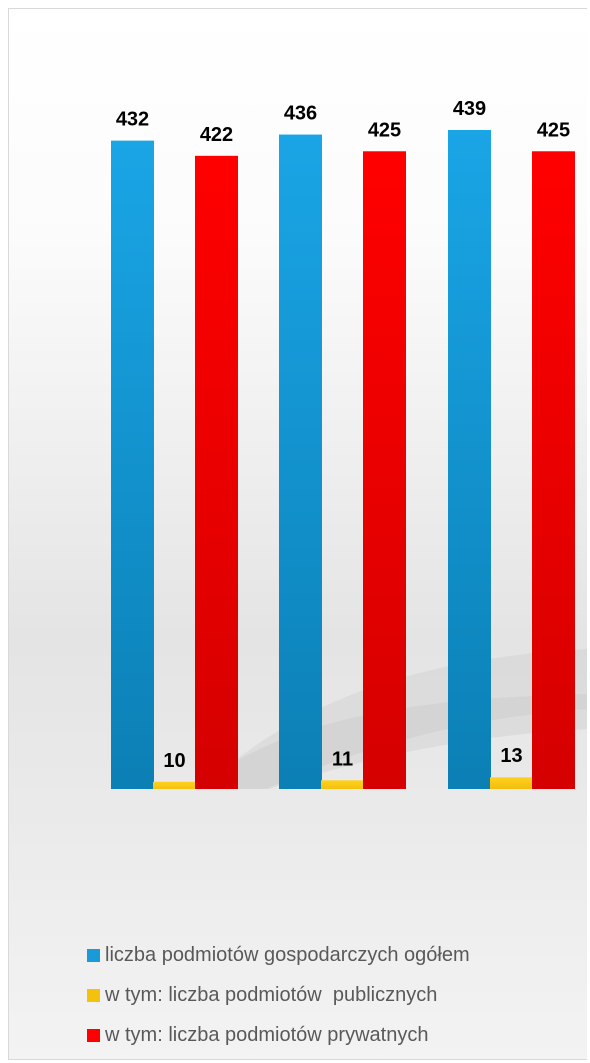 This screenshot has width=590, height=1063. What do you see at coordinates (132, 120) in the screenshot?
I see `data-label: 432` at bounding box center [132, 120].